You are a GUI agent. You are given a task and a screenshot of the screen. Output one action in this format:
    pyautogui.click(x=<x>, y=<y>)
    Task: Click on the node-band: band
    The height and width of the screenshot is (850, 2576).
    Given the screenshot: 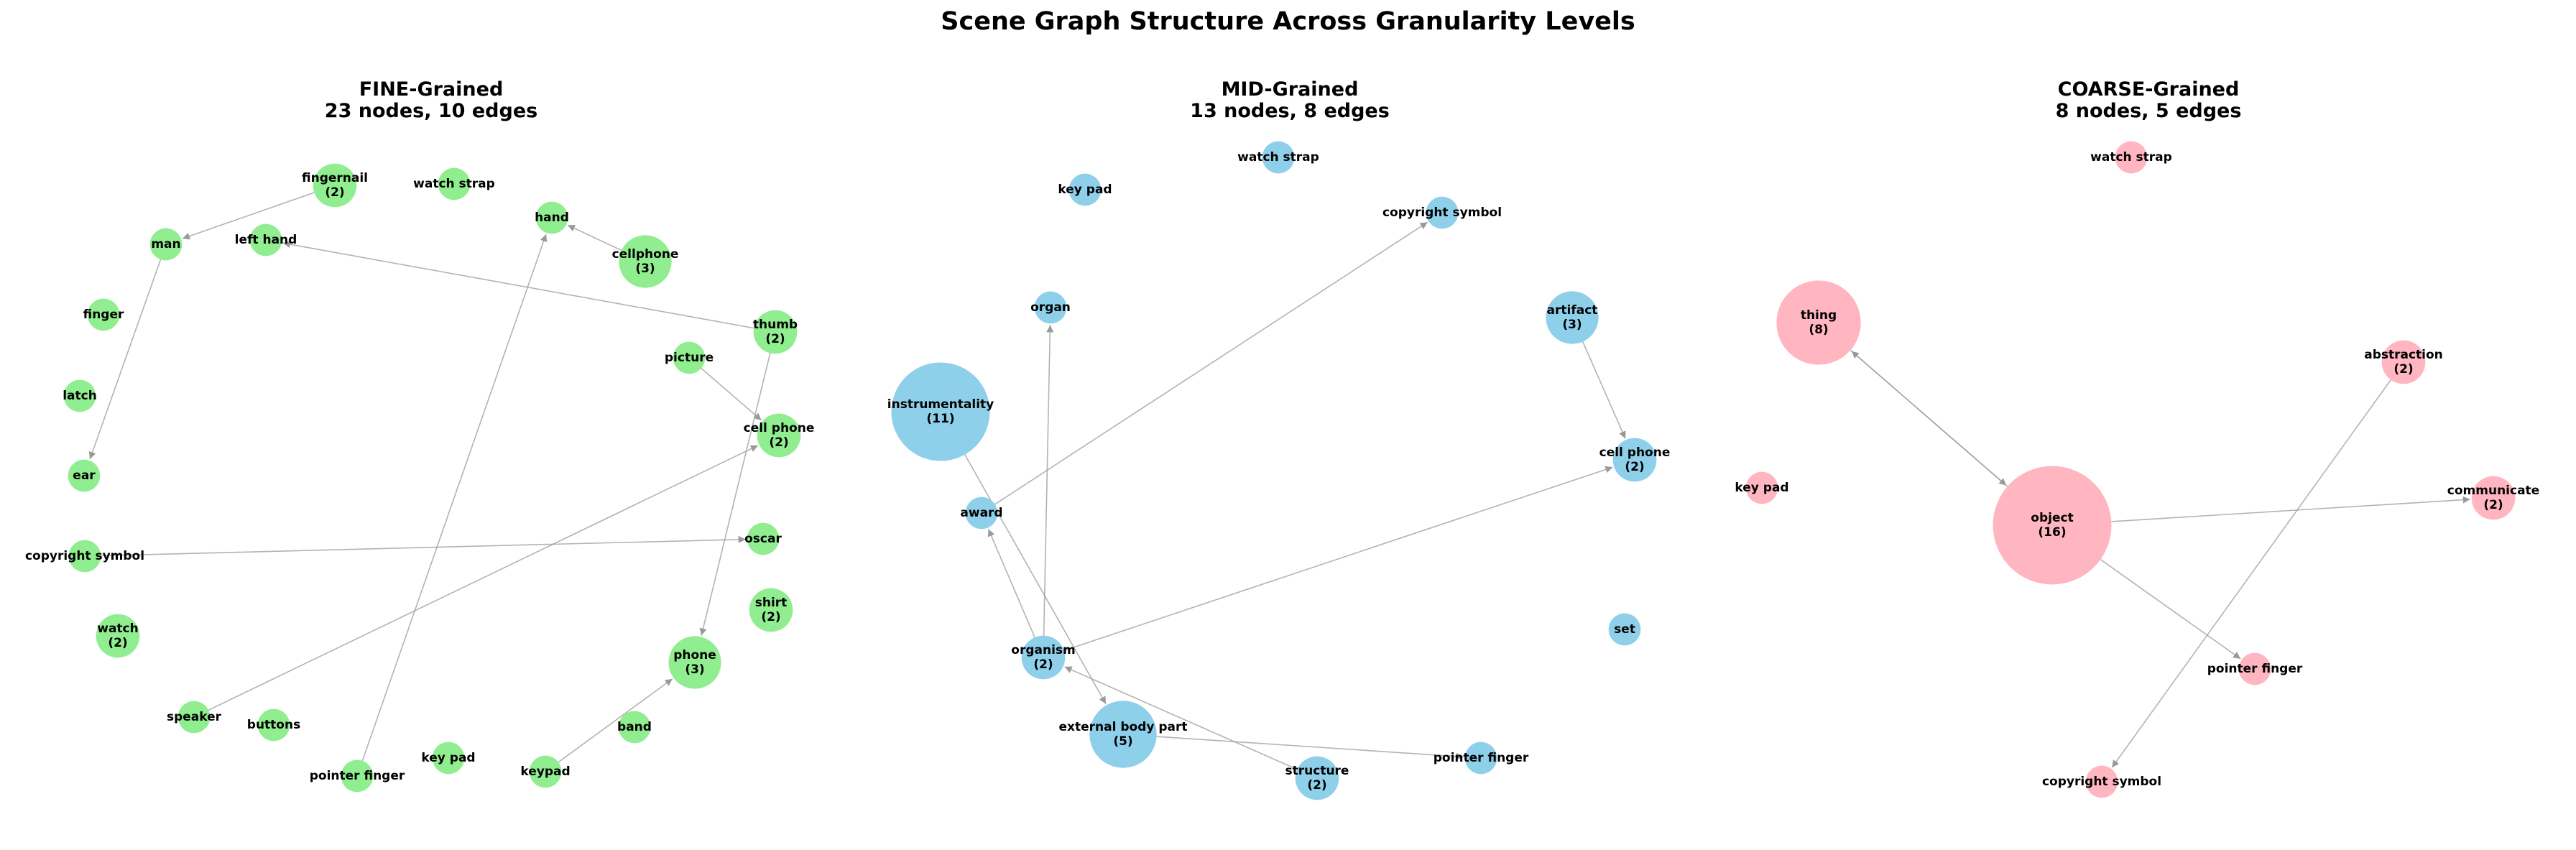 What is the action you would take?
    pyautogui.click(x=634, y=727)
    